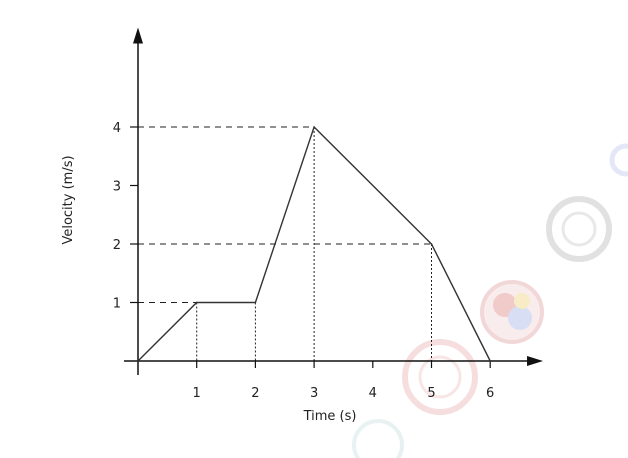 This screenshot has height=458, width=628. What do you see at coordinates (117, 304) in the screenshot?
I see `y-tick-label-1: 1` at bounding box center [117, 304].